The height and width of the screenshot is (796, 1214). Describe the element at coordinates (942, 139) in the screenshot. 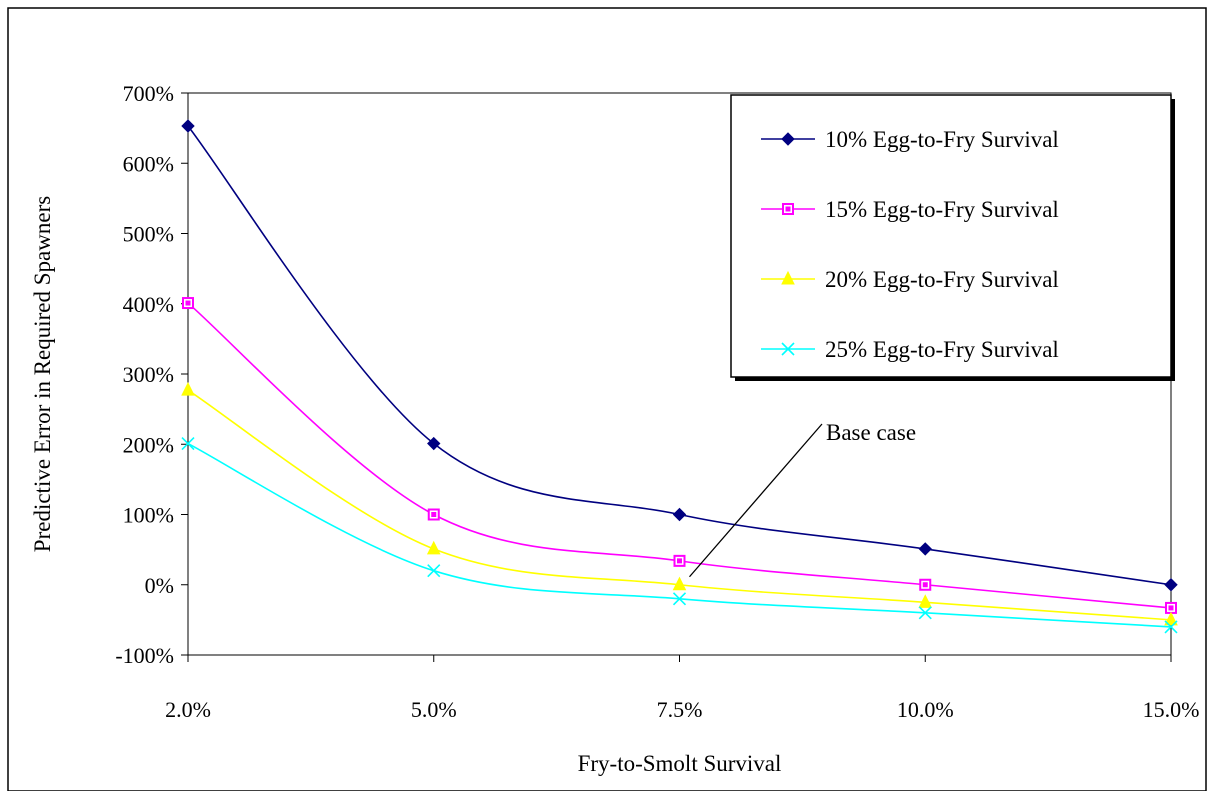

I see `legend-label: 10% Egg-to-Fry Survival` at that location.